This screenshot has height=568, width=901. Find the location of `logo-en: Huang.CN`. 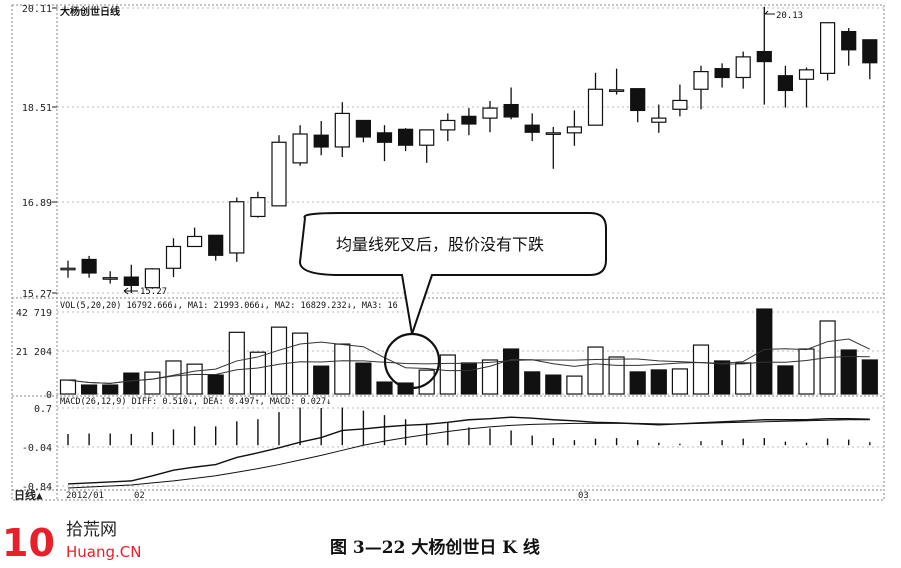

logo-en: Huang.CN is located at coordinates (103, 552).